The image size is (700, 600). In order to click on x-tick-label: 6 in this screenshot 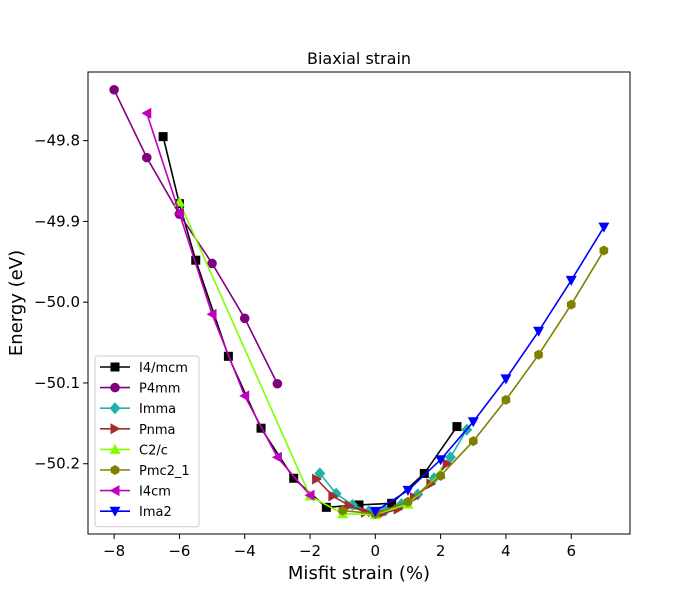, I will do `click(571, 551)`.